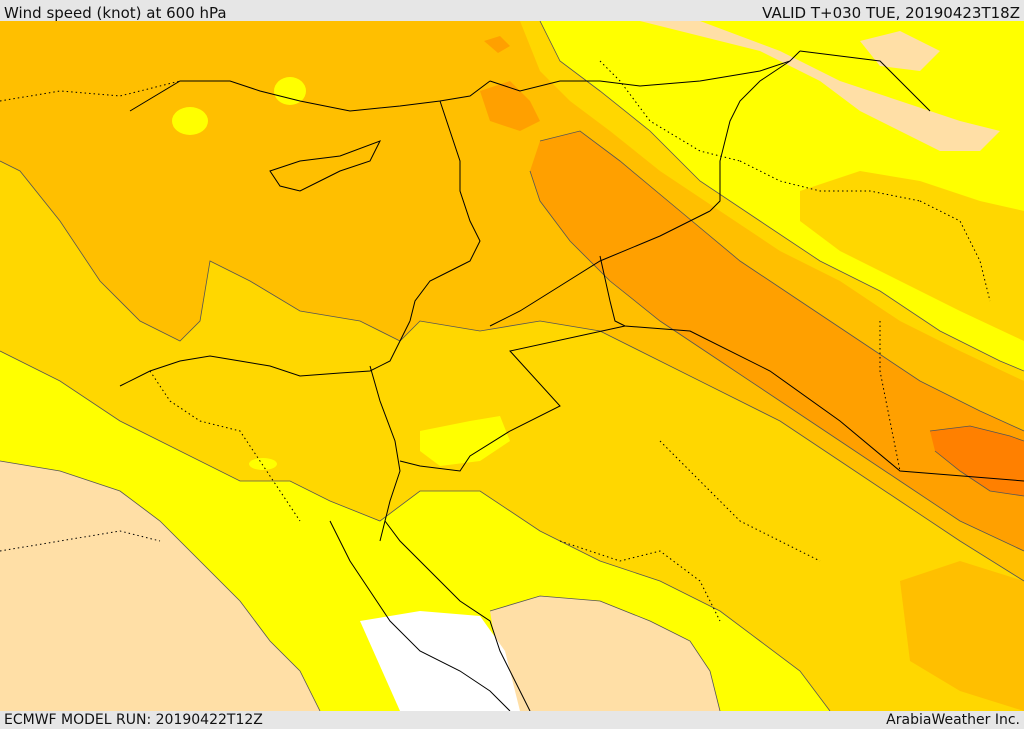 This screenshot has height=729, width=1024. What do you see at coordinates (510, 106) in the screenshot?
I see `band-orange-small` at bounding box center [510, 106].